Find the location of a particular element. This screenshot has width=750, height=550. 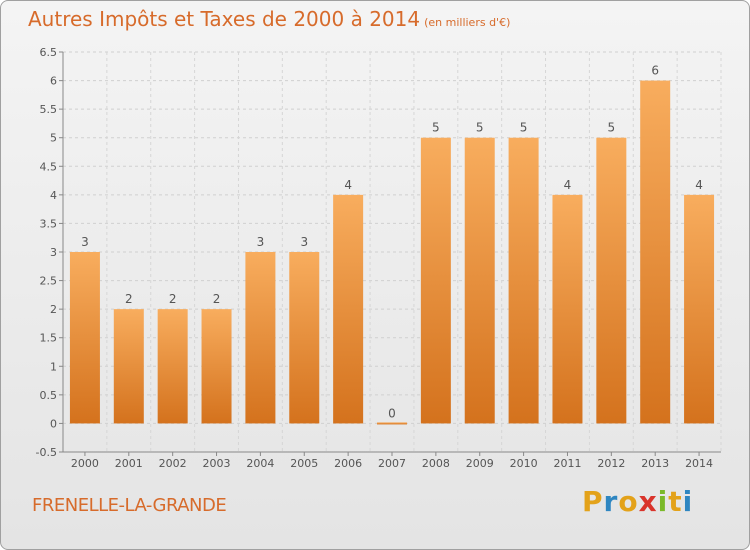

x-tick-label: 2010 is located at coordinates (524, 463).